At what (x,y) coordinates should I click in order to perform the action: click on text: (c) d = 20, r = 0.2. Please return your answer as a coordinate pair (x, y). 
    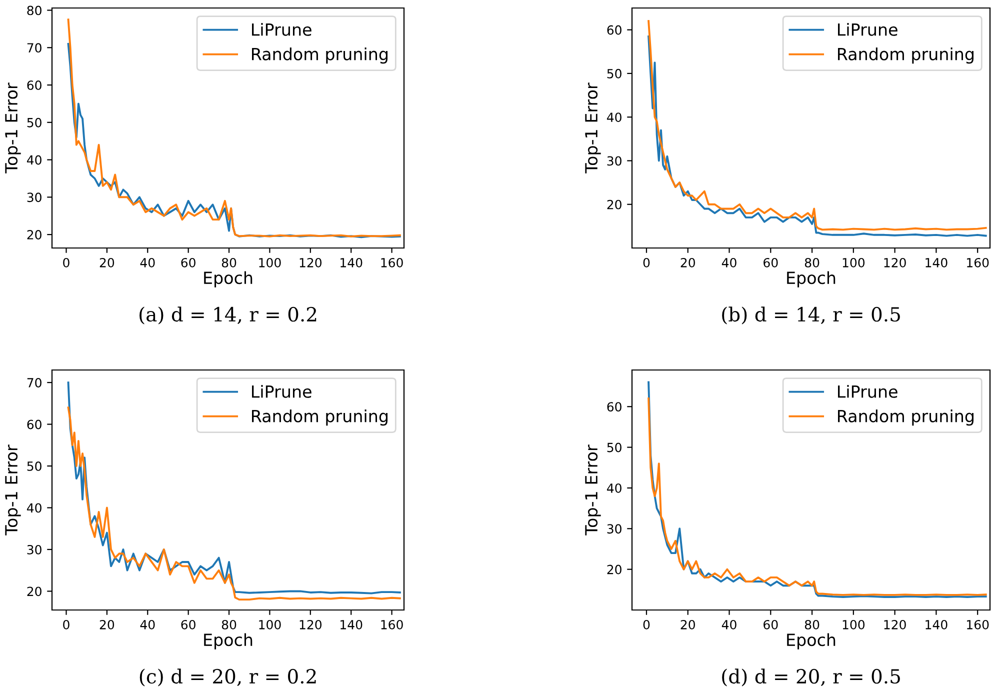
    Looking at the image, I should click on (228, 677).